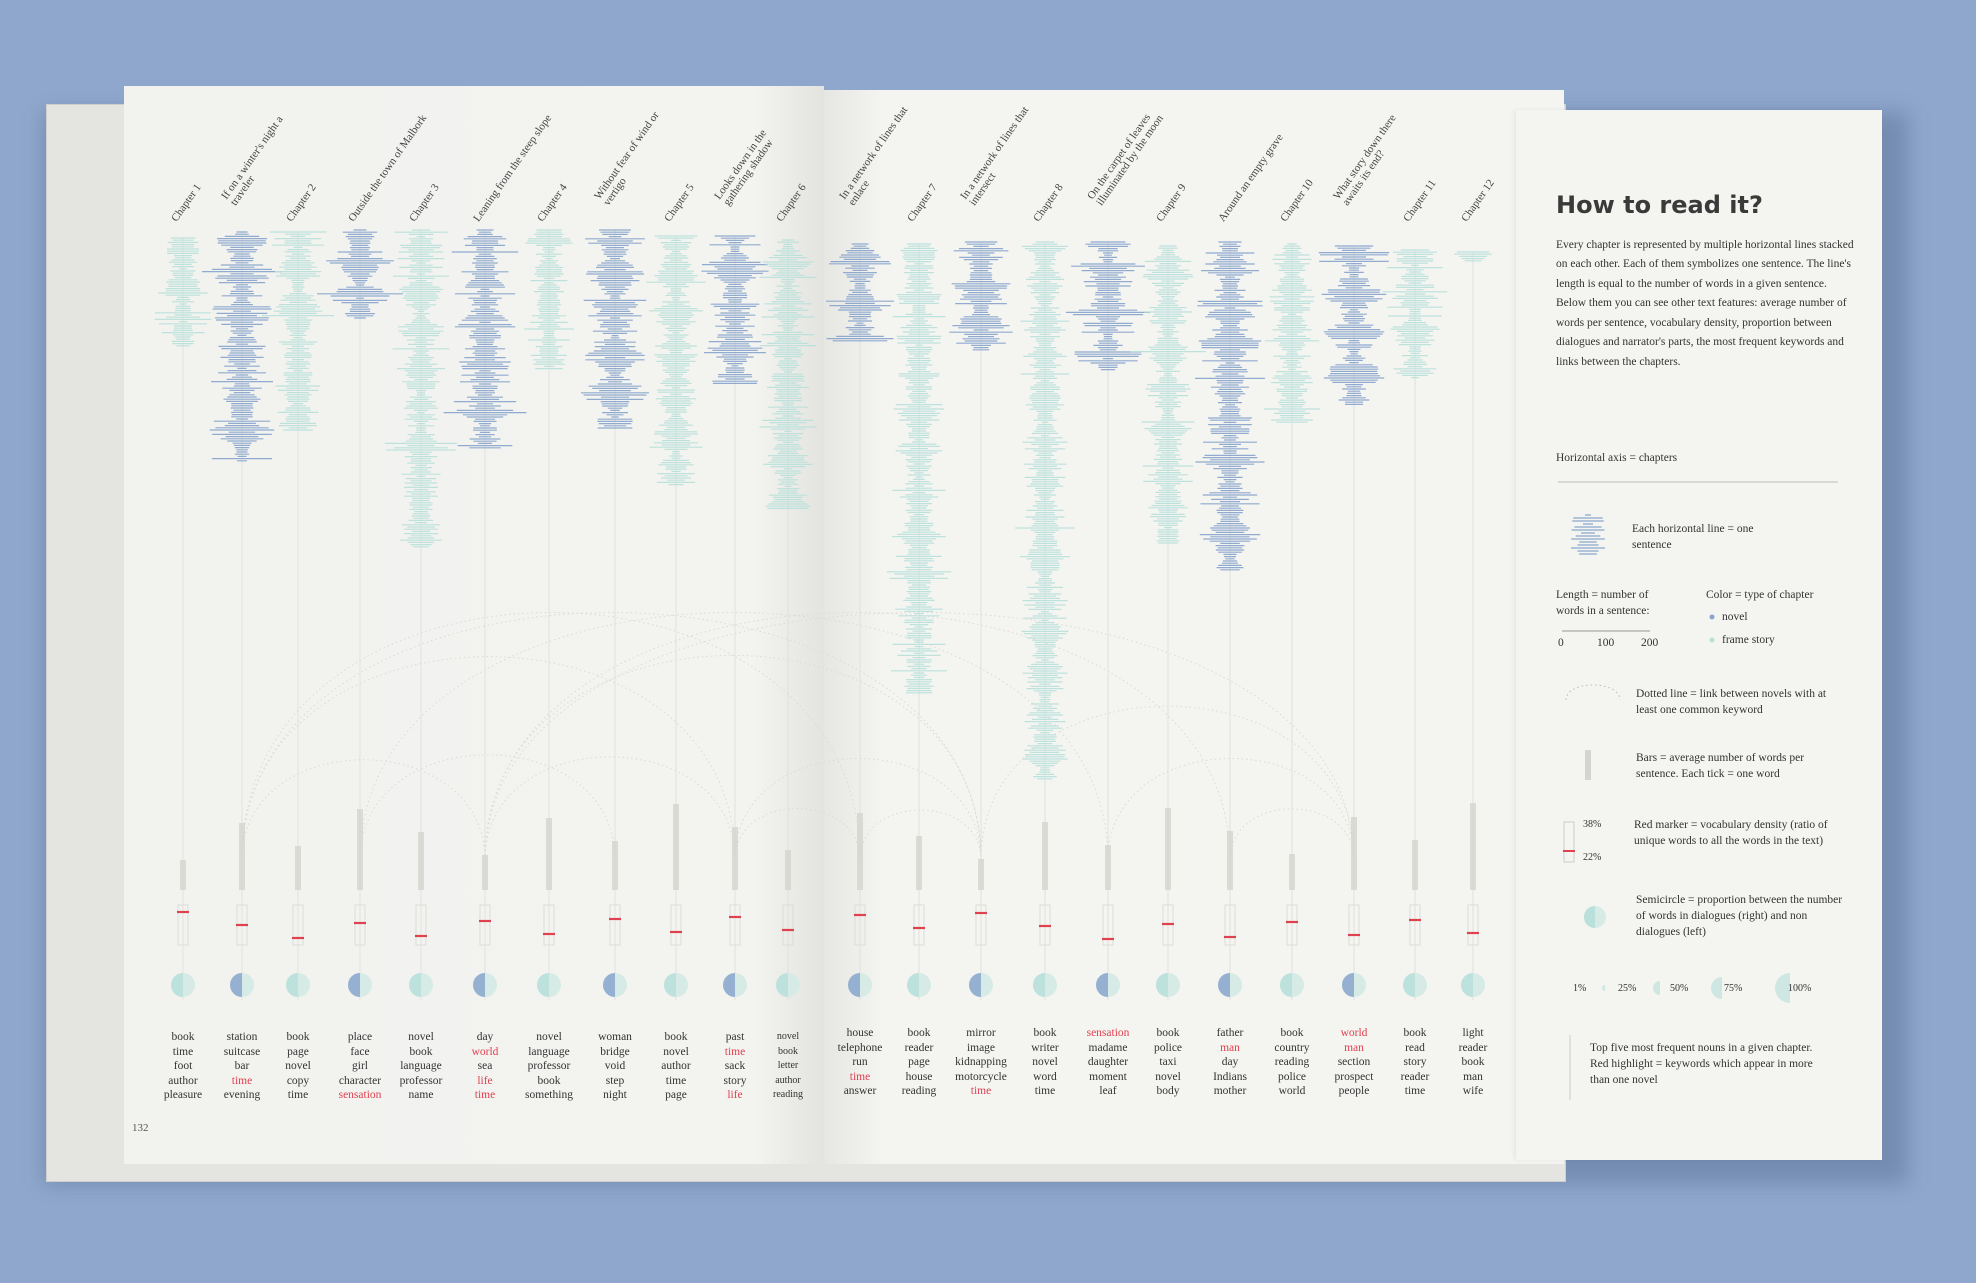 Image resolution: width=1976 pixels, height=1283 pixels. I want to click on keyword: father, so click(1230, 1033).